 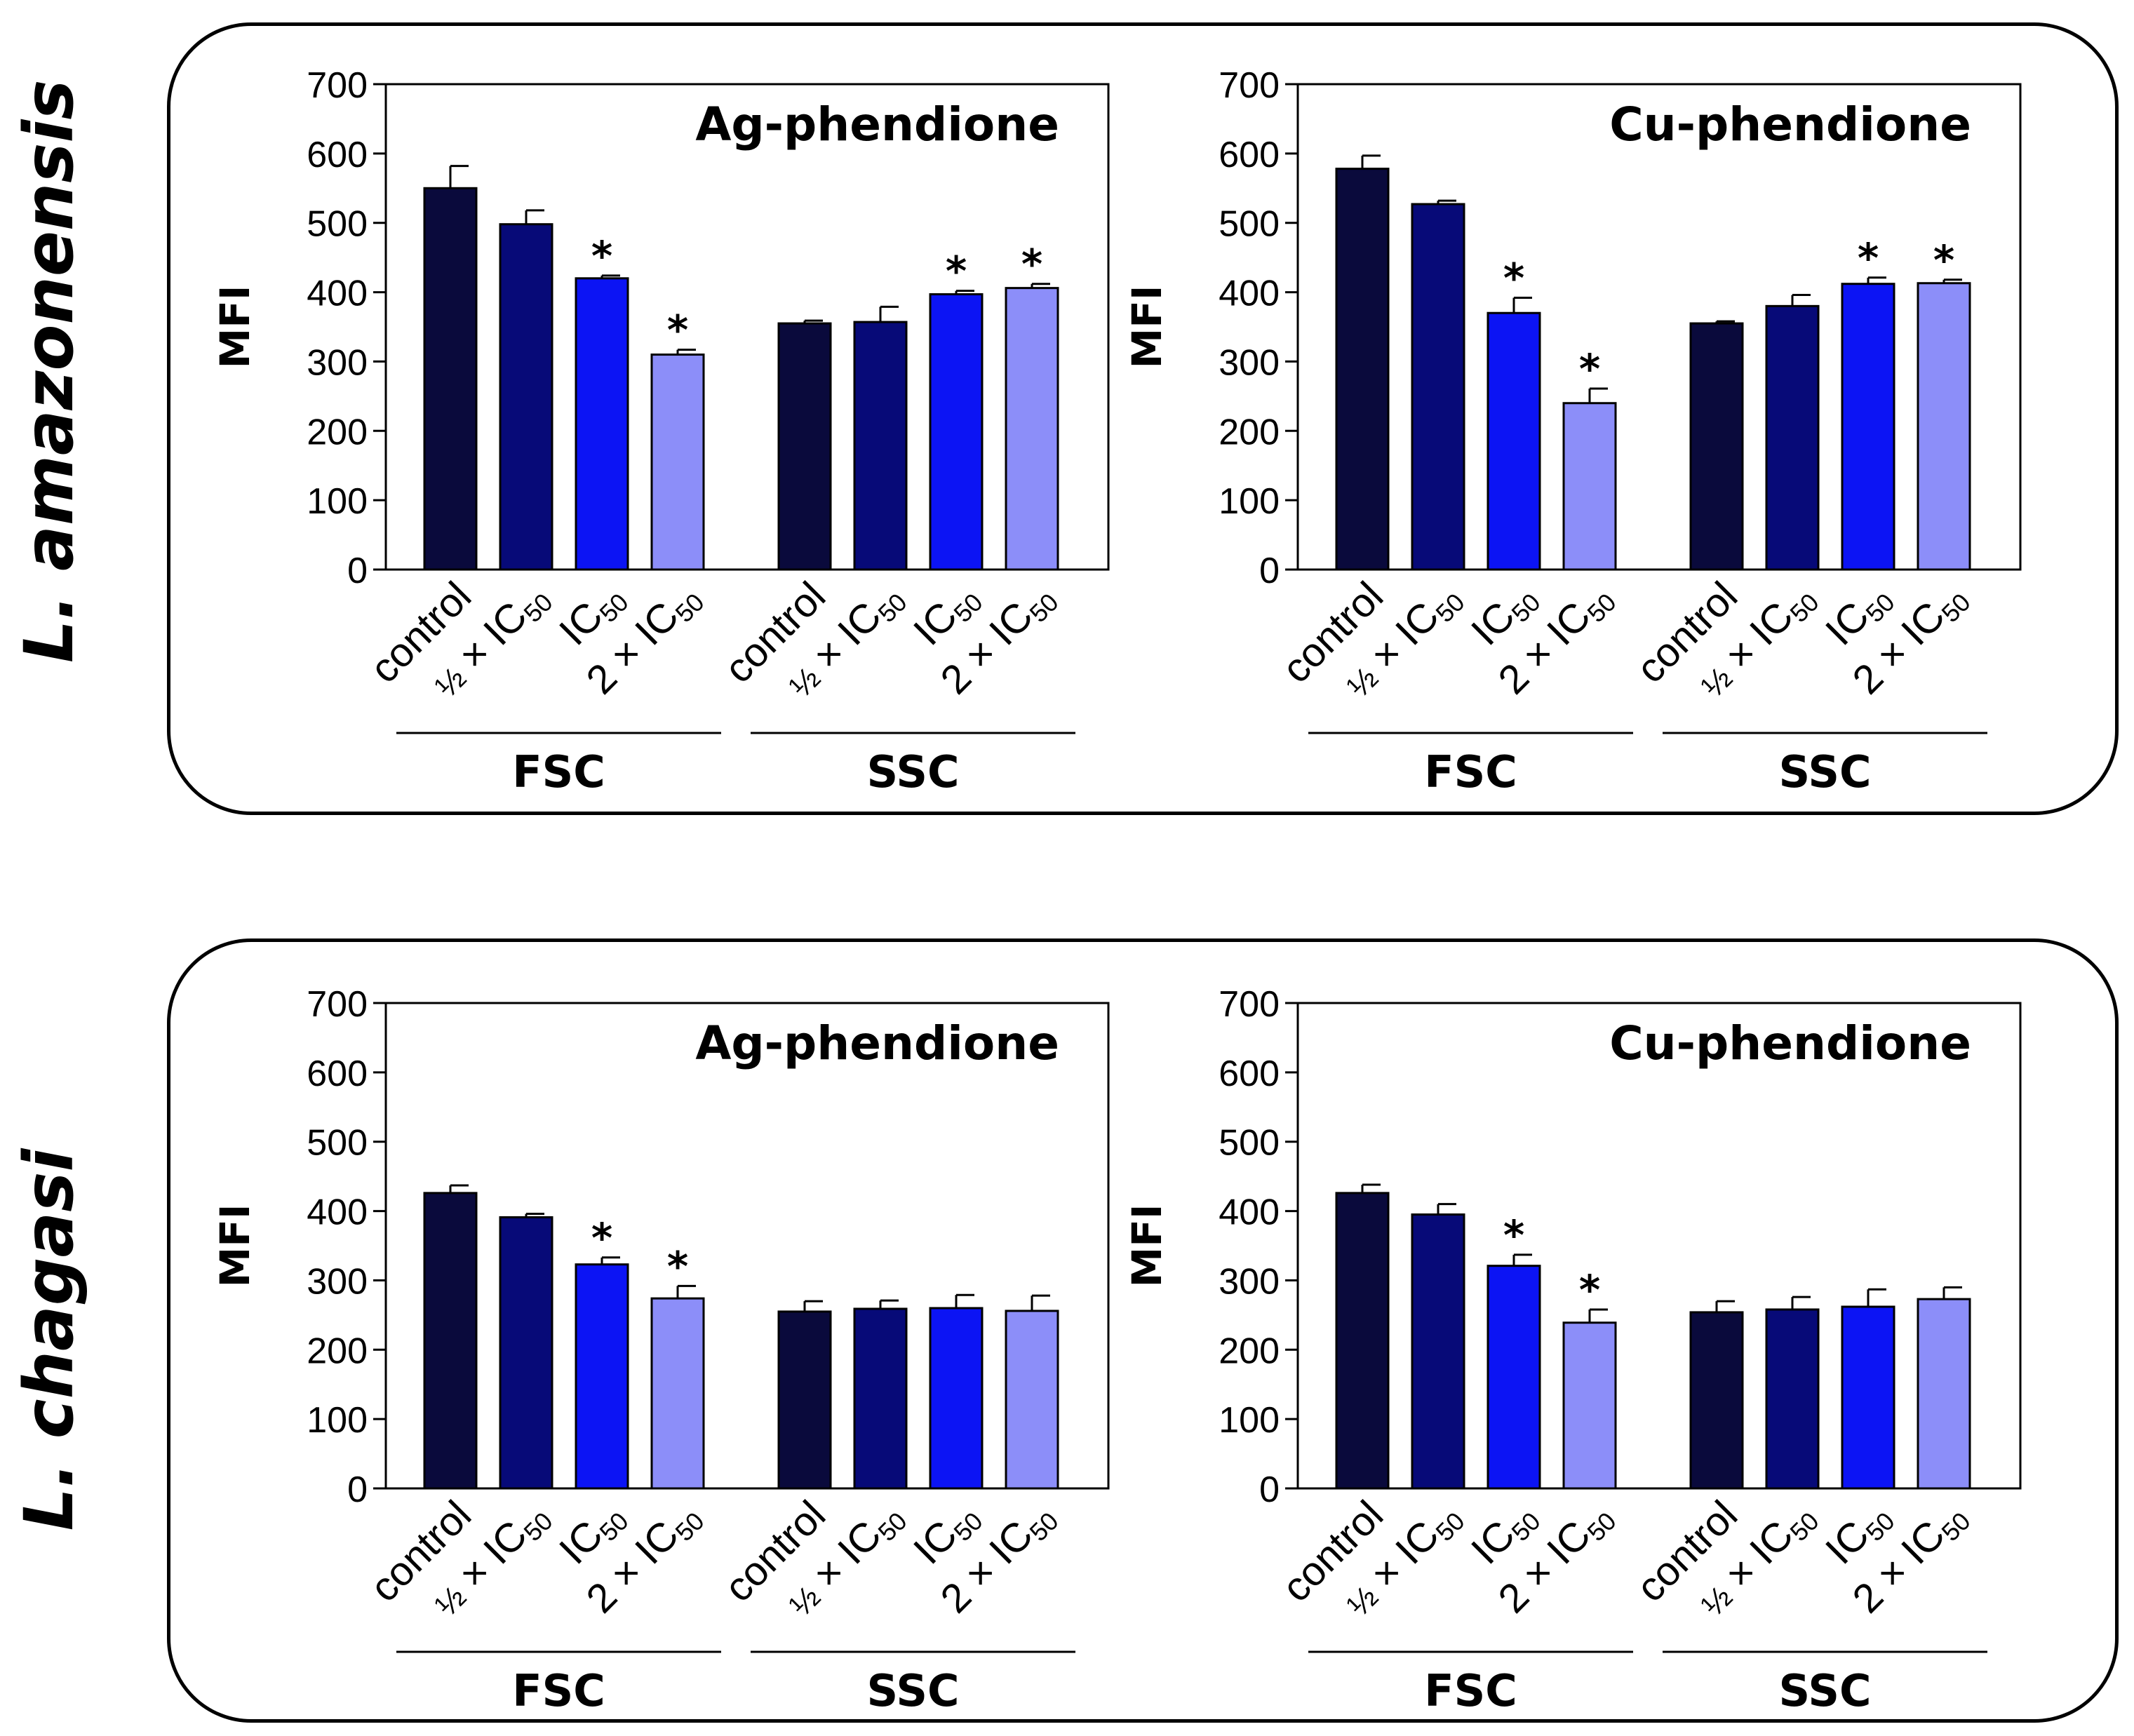 I want to click on species-label-chagasi: L. chagasi, so click(x=49, y=1339).